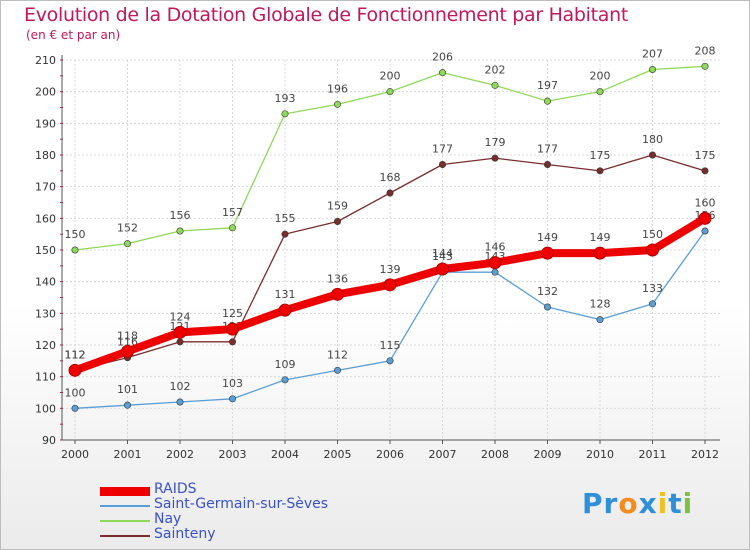 This screenshot has height=550, width=750. I want to click on y-tick-label: 110, so click(45, 377).